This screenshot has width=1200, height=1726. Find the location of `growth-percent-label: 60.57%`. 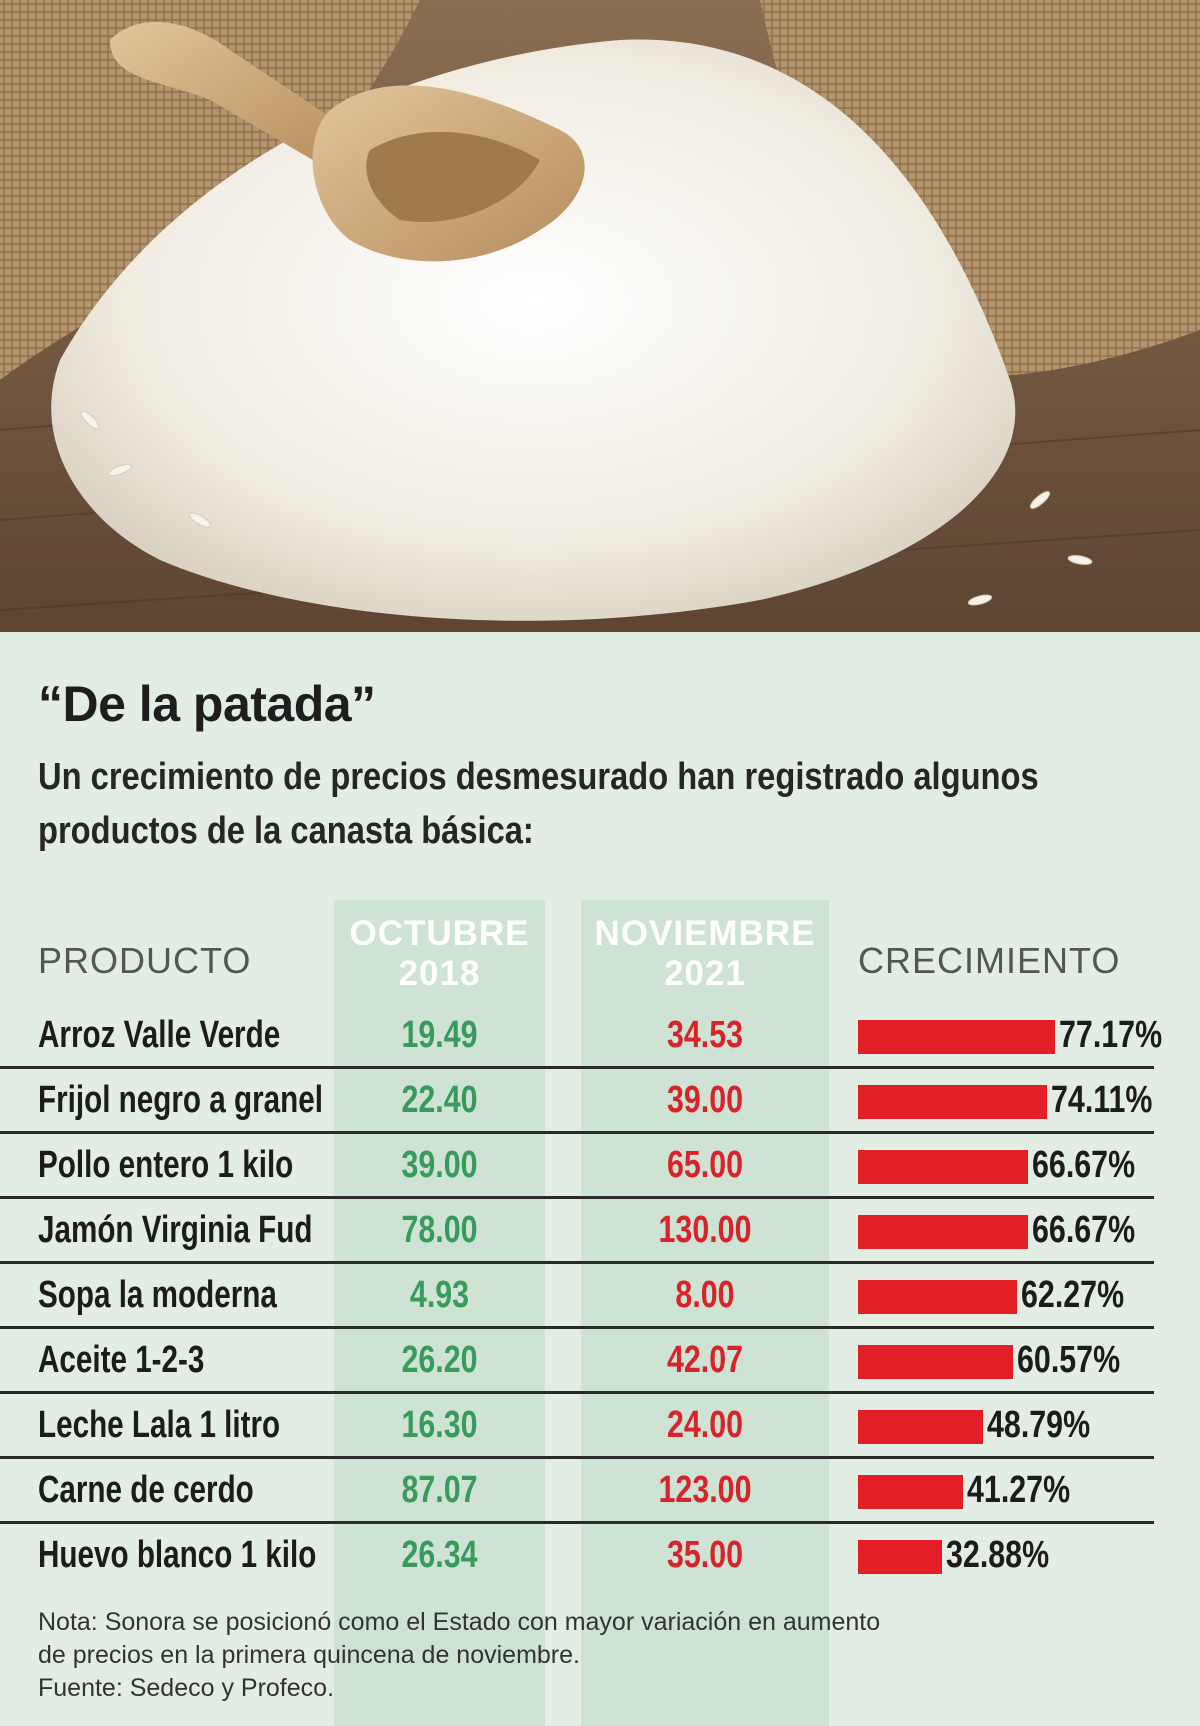

growth-percent-label: 60.57% is located at coordinates (1069, 1360).